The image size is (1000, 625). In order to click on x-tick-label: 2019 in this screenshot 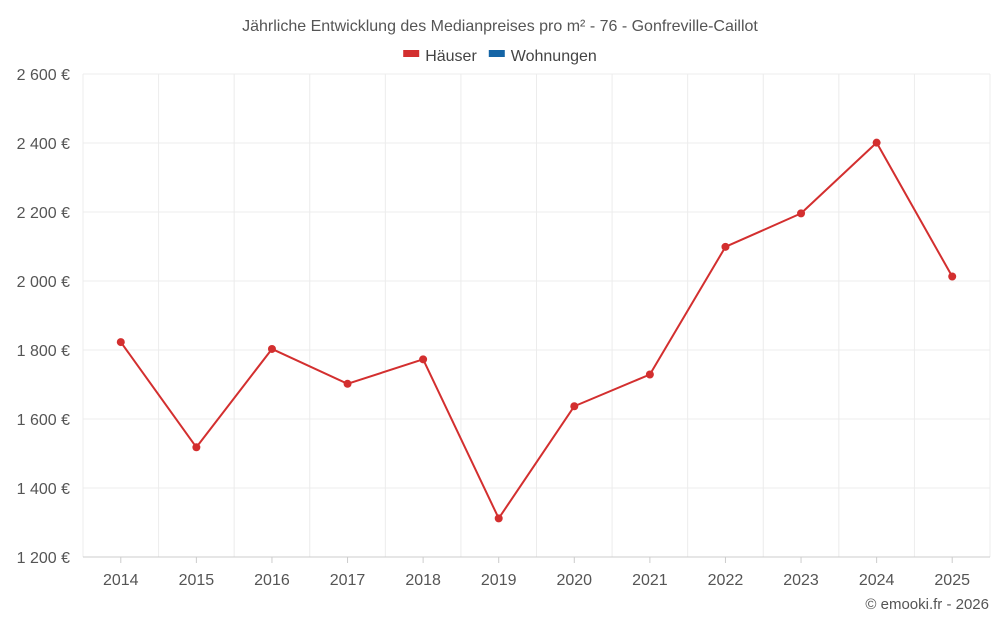, I will do `click(499, 580)`.